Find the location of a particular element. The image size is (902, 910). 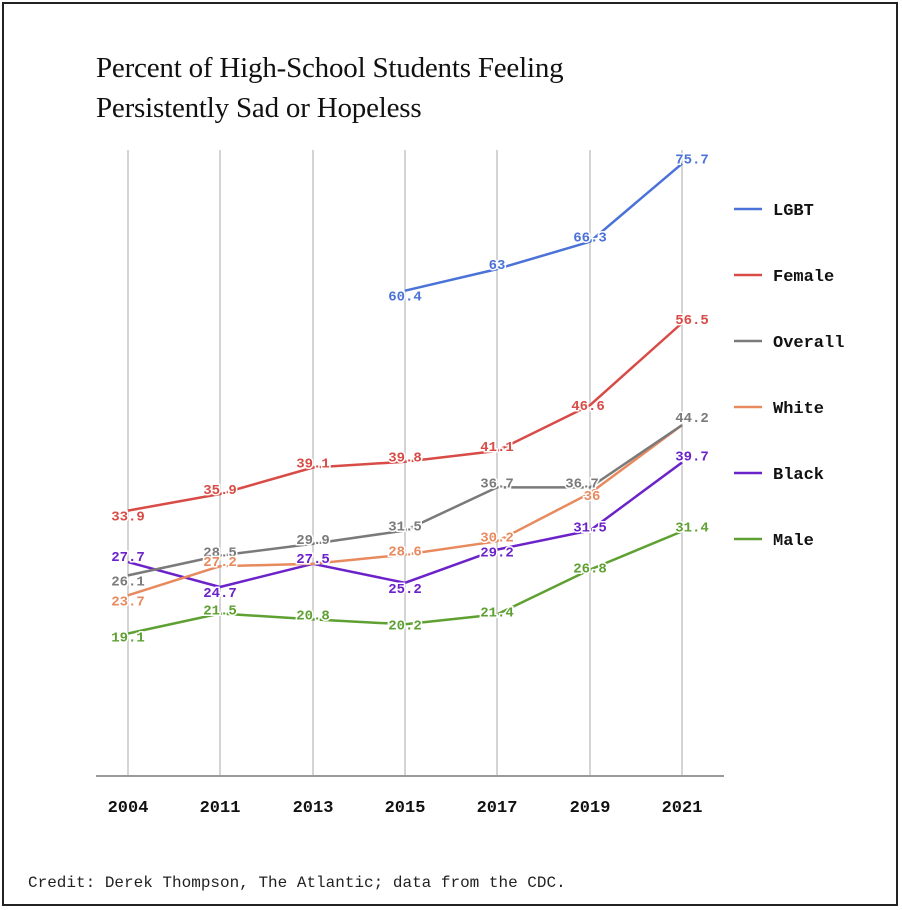

data-label-male: 21.5 is located at coordinates (220, 612).